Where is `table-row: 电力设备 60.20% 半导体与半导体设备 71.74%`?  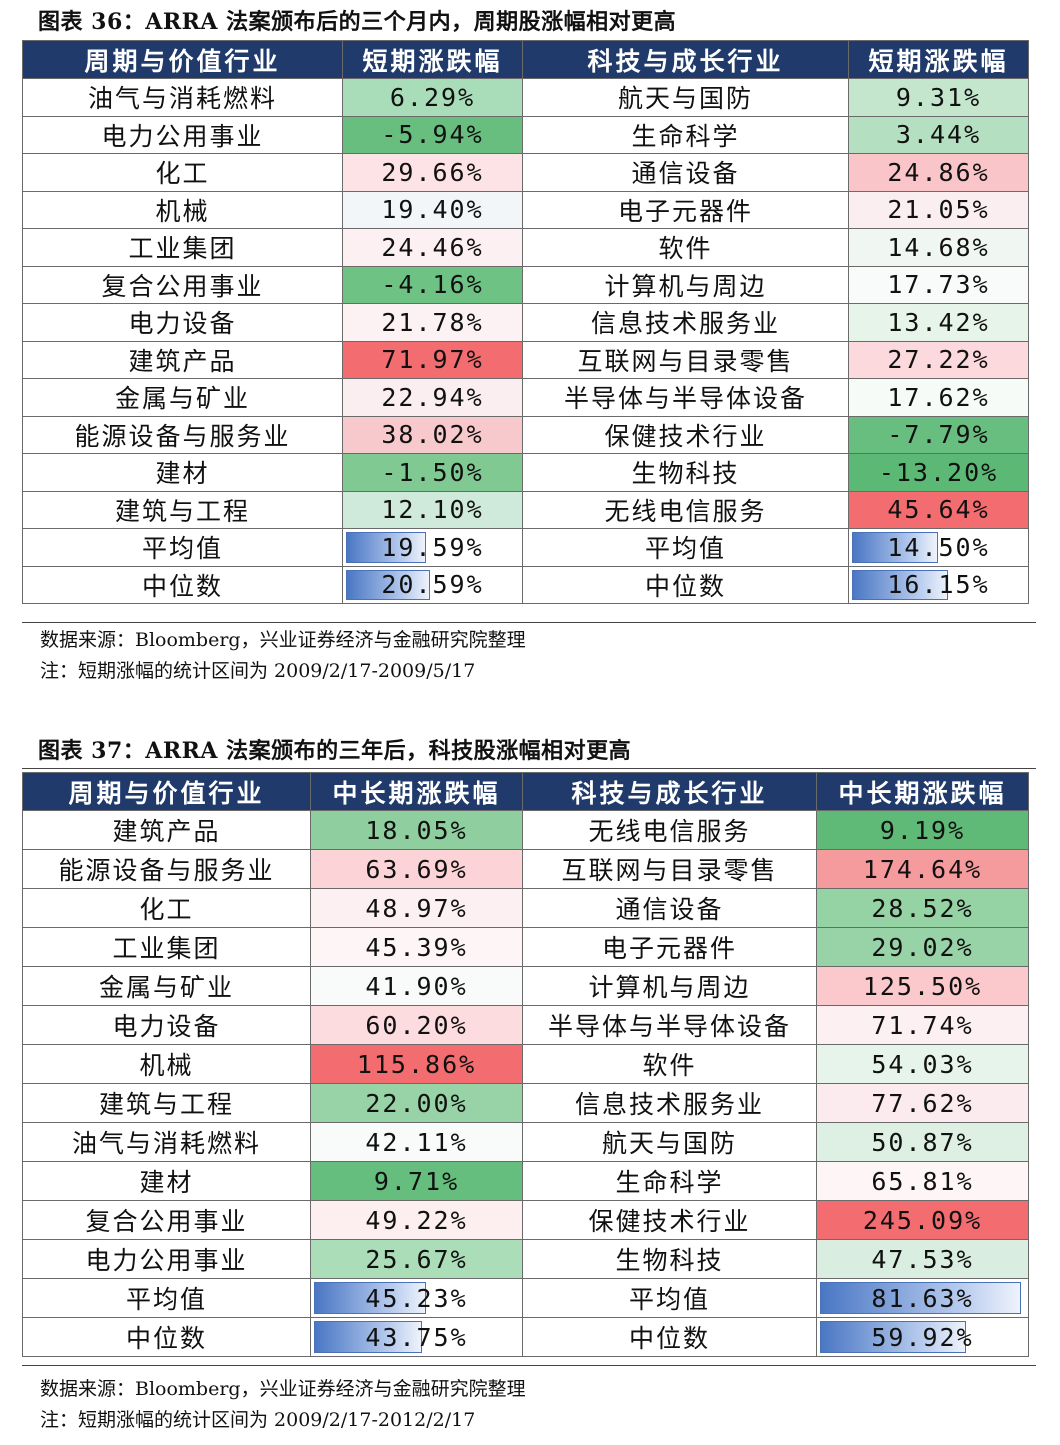 table-row: 电力设备 60.20% 半导体与半导体设备 71.74% is located at coordinates (525, 1025).